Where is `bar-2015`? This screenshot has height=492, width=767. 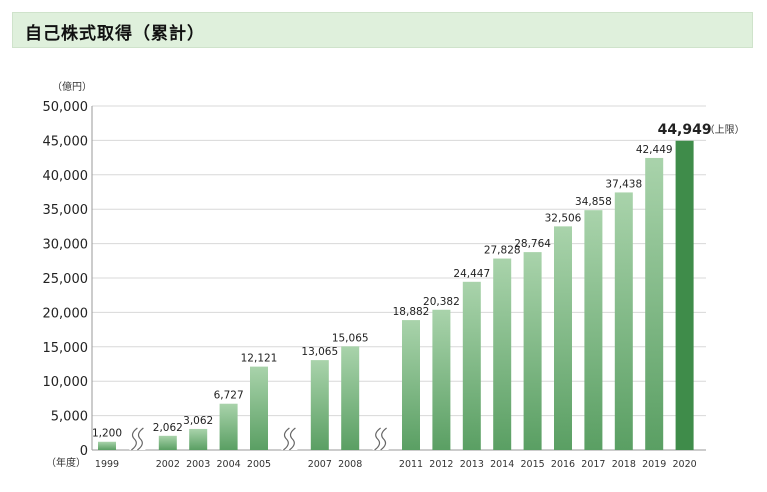
bar-2015 is located at coordinates (532, 351).